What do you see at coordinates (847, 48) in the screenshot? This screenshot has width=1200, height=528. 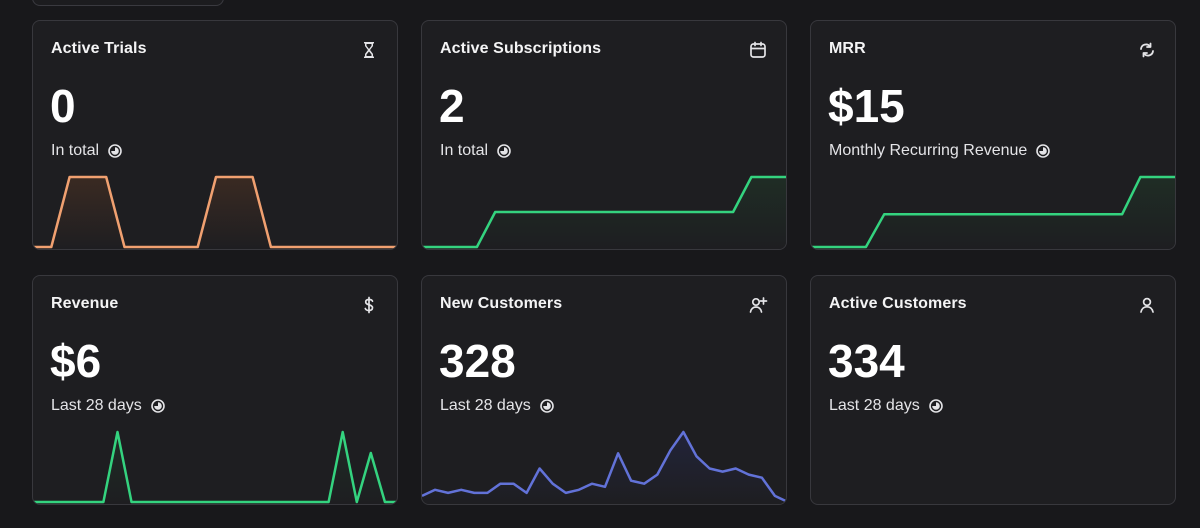 I see `card-title: MRR` at bounding box center [847, 48].